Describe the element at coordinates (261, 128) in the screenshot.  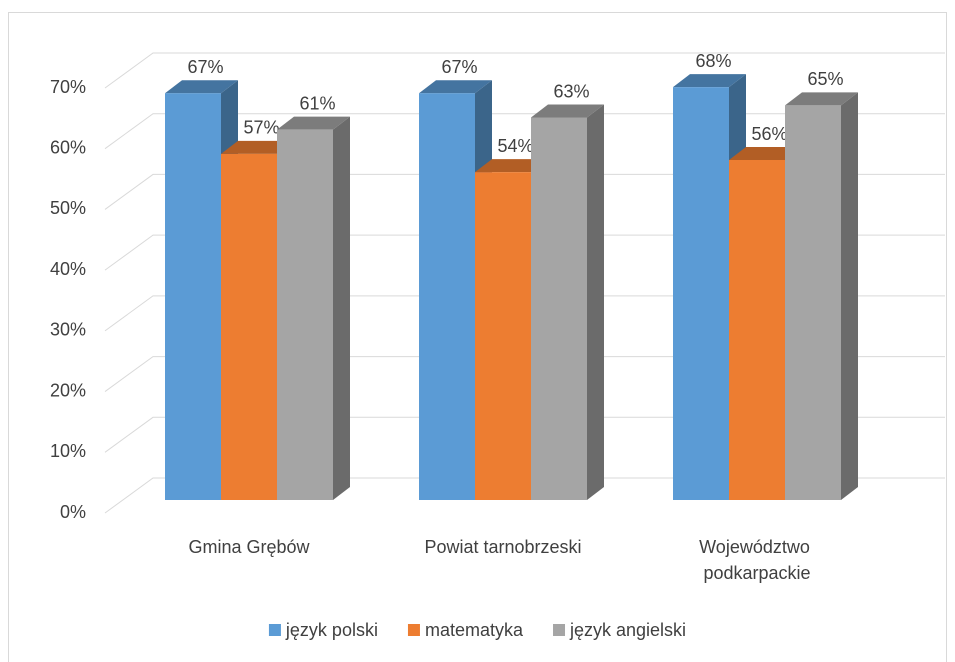
I see `value-label: 57%` at that location.